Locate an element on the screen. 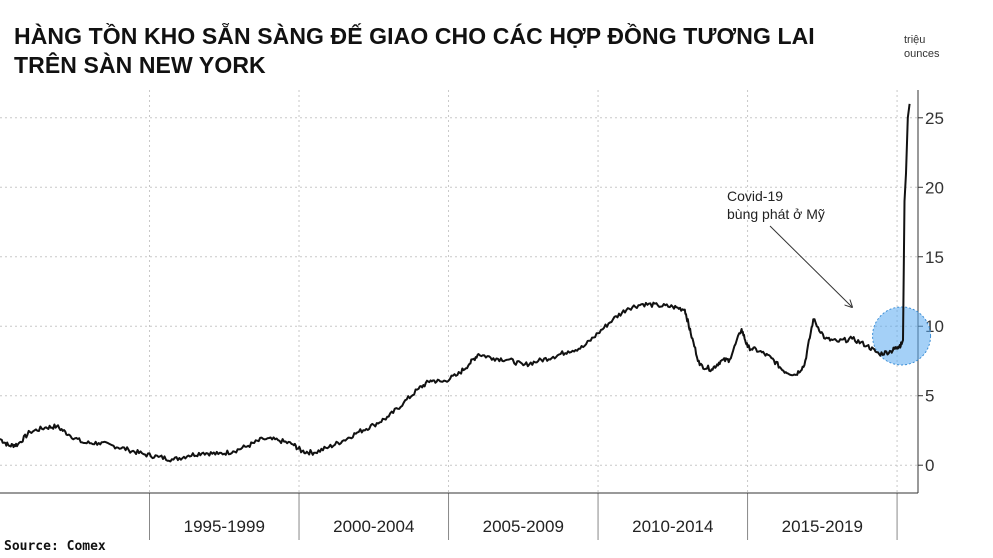  y-tick-label: 5 is located at coordinates (929, 396).